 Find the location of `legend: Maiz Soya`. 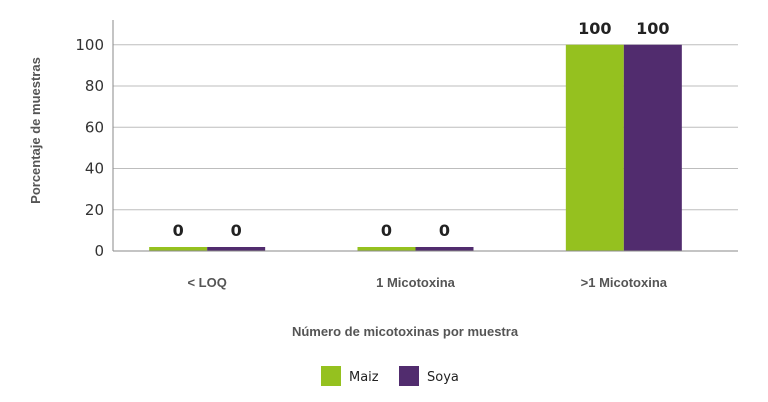

legend: Maiz Soya is located at coordinates (390, 376).